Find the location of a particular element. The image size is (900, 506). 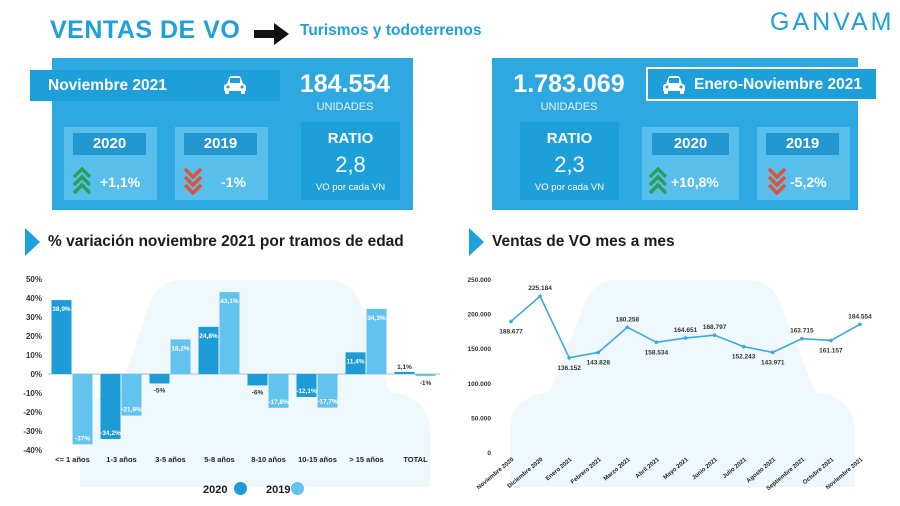

y-tick-label: 250.000 is located at coordinates (480, 280).